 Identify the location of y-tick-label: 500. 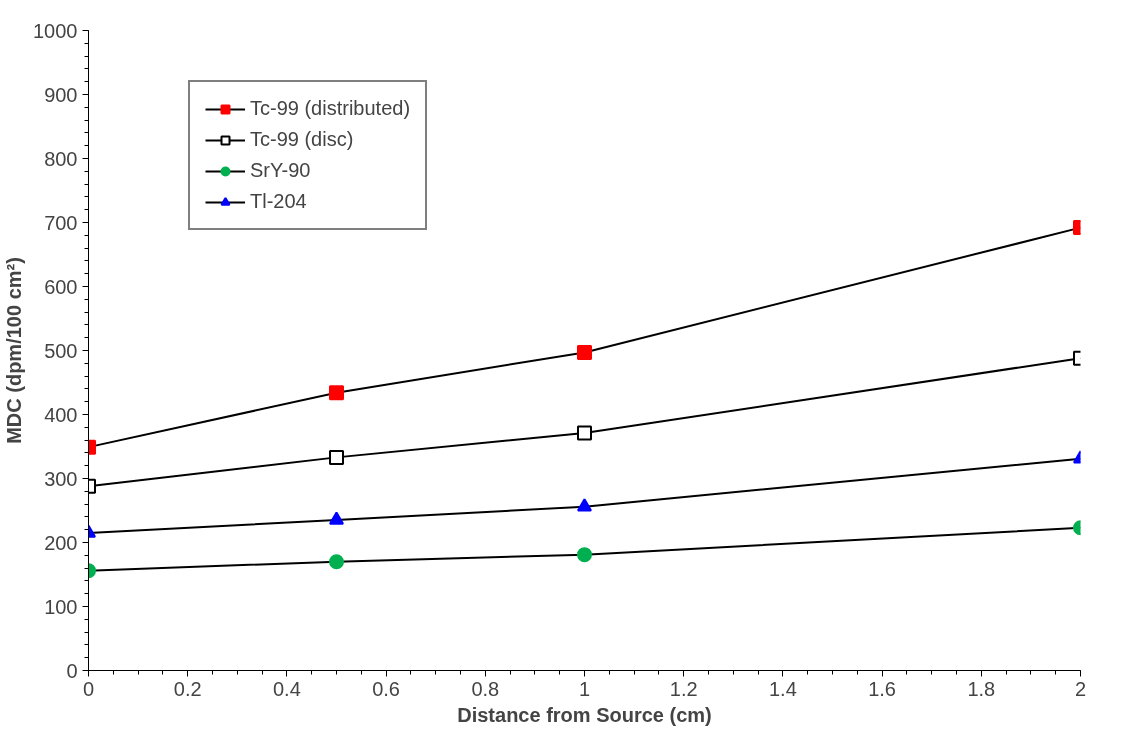
(61, 350).